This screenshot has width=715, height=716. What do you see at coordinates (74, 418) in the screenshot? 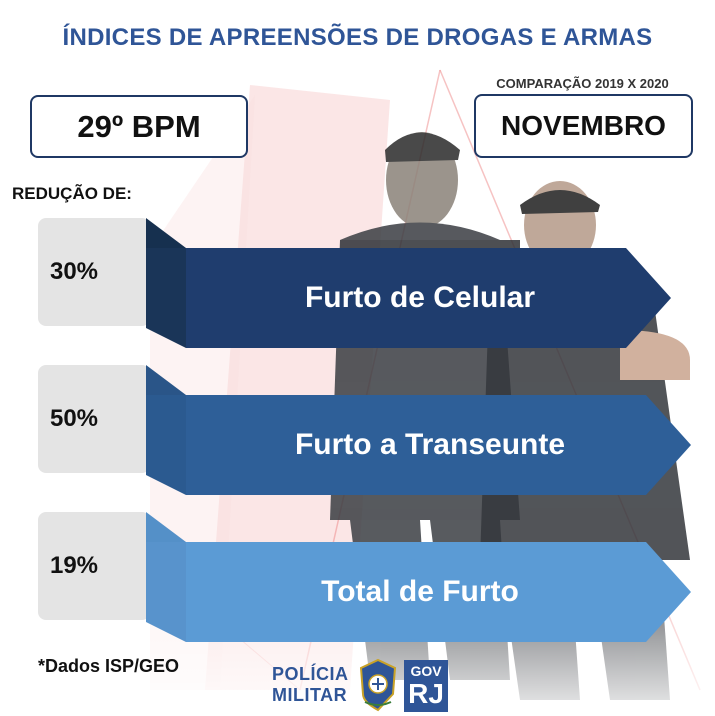
I see `percent-value-2: 50%` at bounding box center [74, 418].